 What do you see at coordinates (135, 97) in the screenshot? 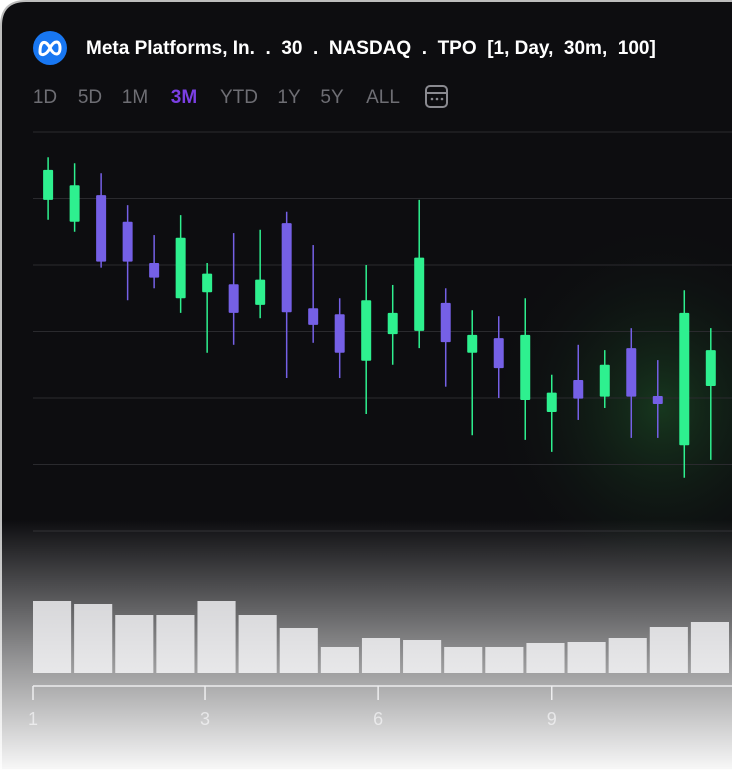
I see `range-button: 1M` at bounding box center [135, 97].